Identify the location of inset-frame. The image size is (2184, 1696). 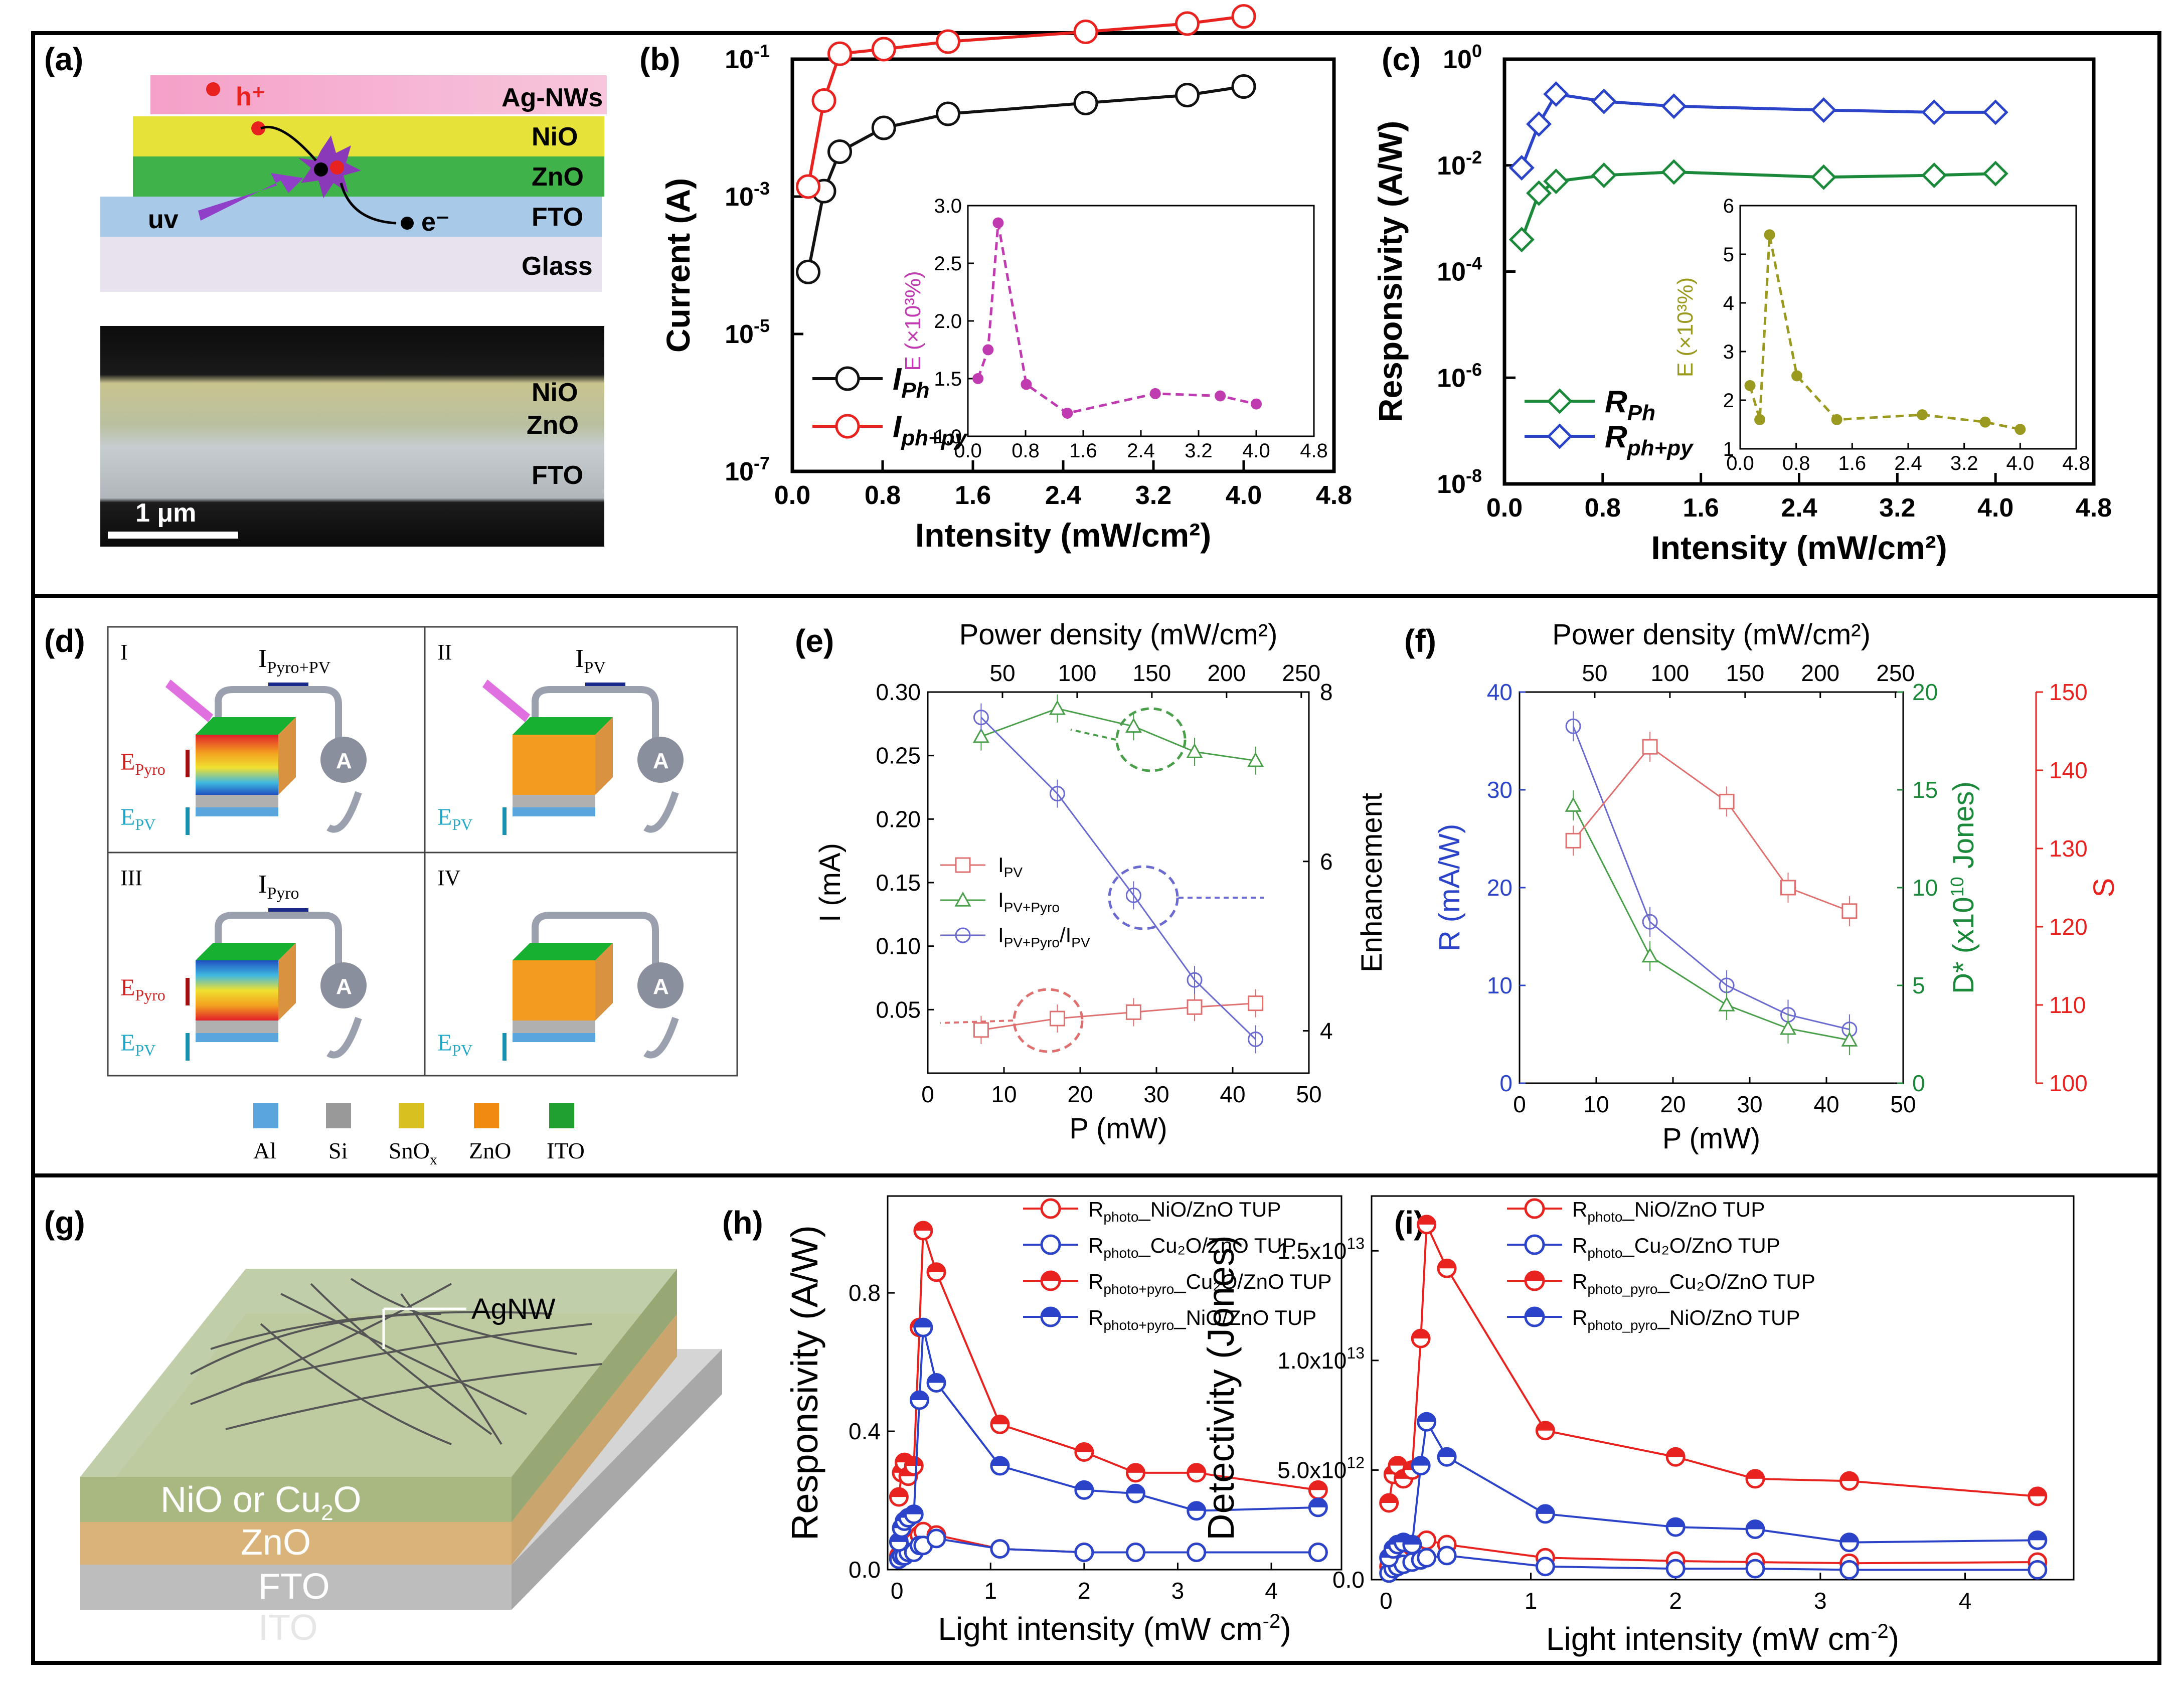
(1908, 328).